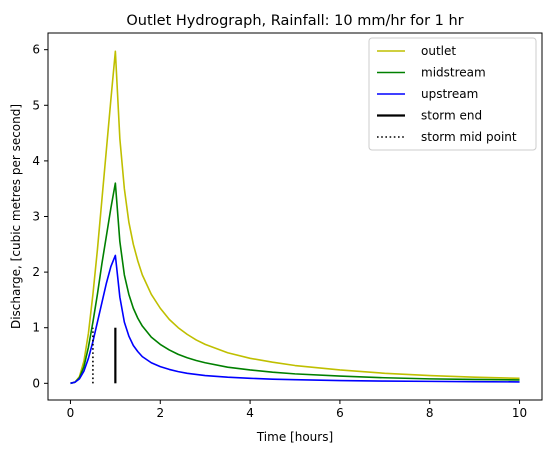 The image size is (554, 455). I want to click on y-tick-label: 3, so click(36, 217).